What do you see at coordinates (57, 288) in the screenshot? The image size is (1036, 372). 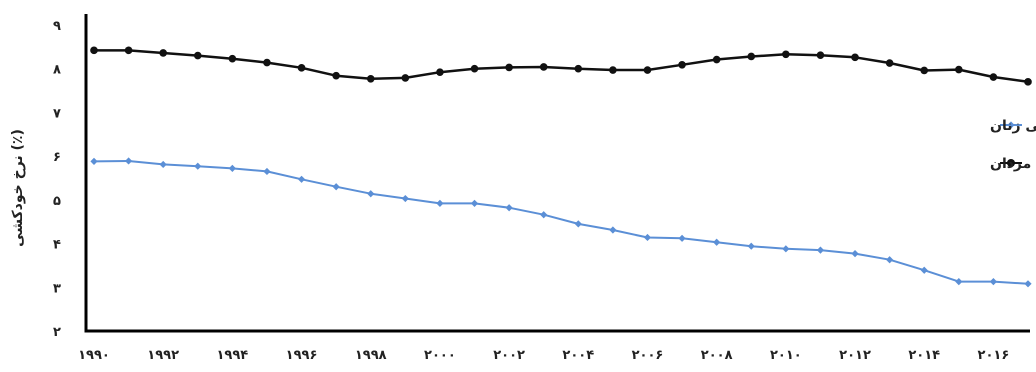 I see `y-tick-label: ۳` at bounding box center [57, 288].